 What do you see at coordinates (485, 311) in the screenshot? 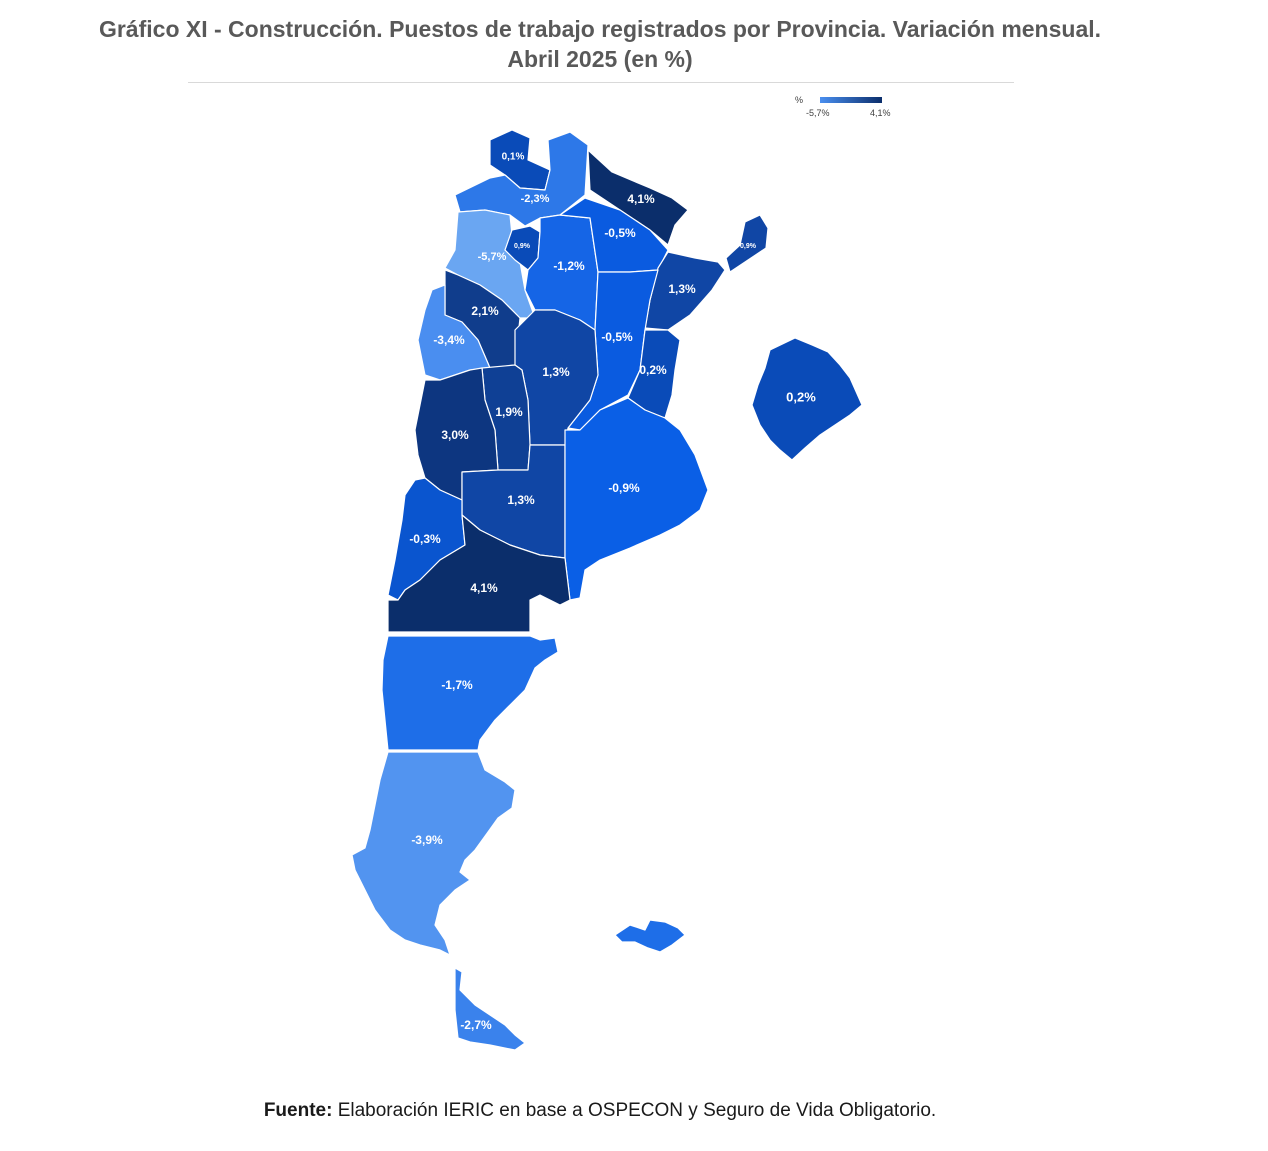
I see `label-la-rioja: 2,1%` at bounding box center [485, 311].